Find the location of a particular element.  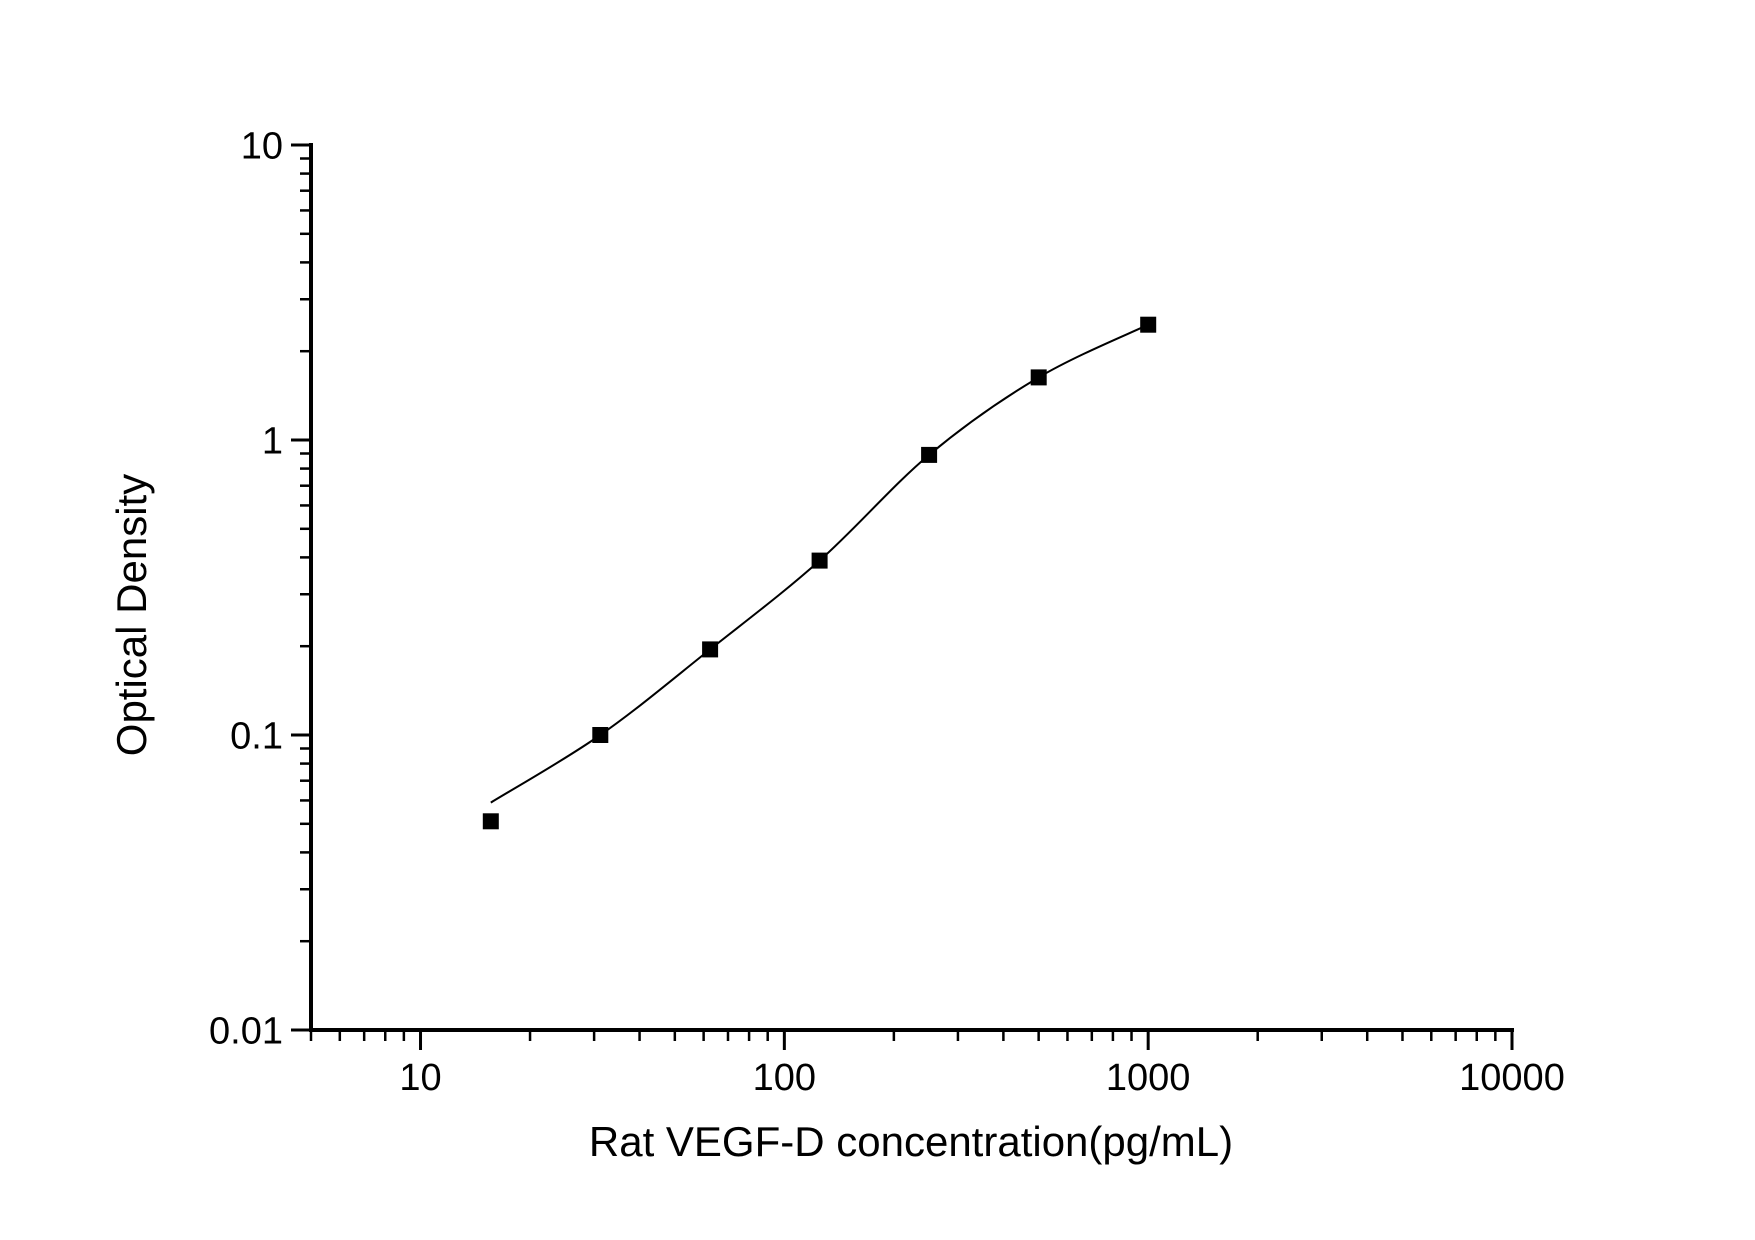

y-axis-title: Optical Density is located at coordinates (131, 615).